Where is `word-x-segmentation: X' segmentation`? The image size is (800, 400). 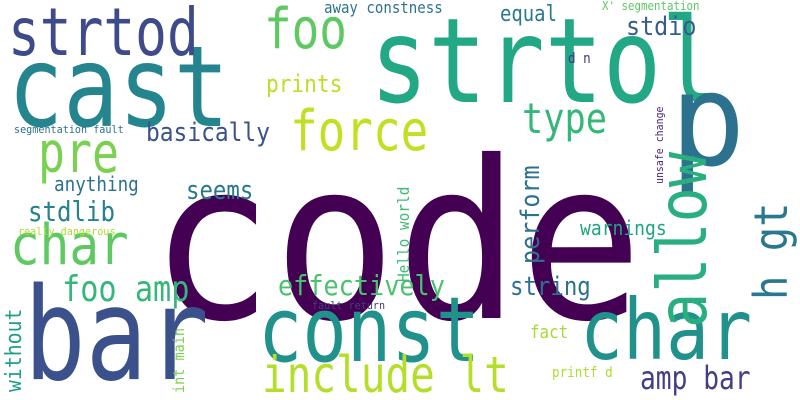
word-x-segmentation: X' segmentation is located at coordinates (651, 6).